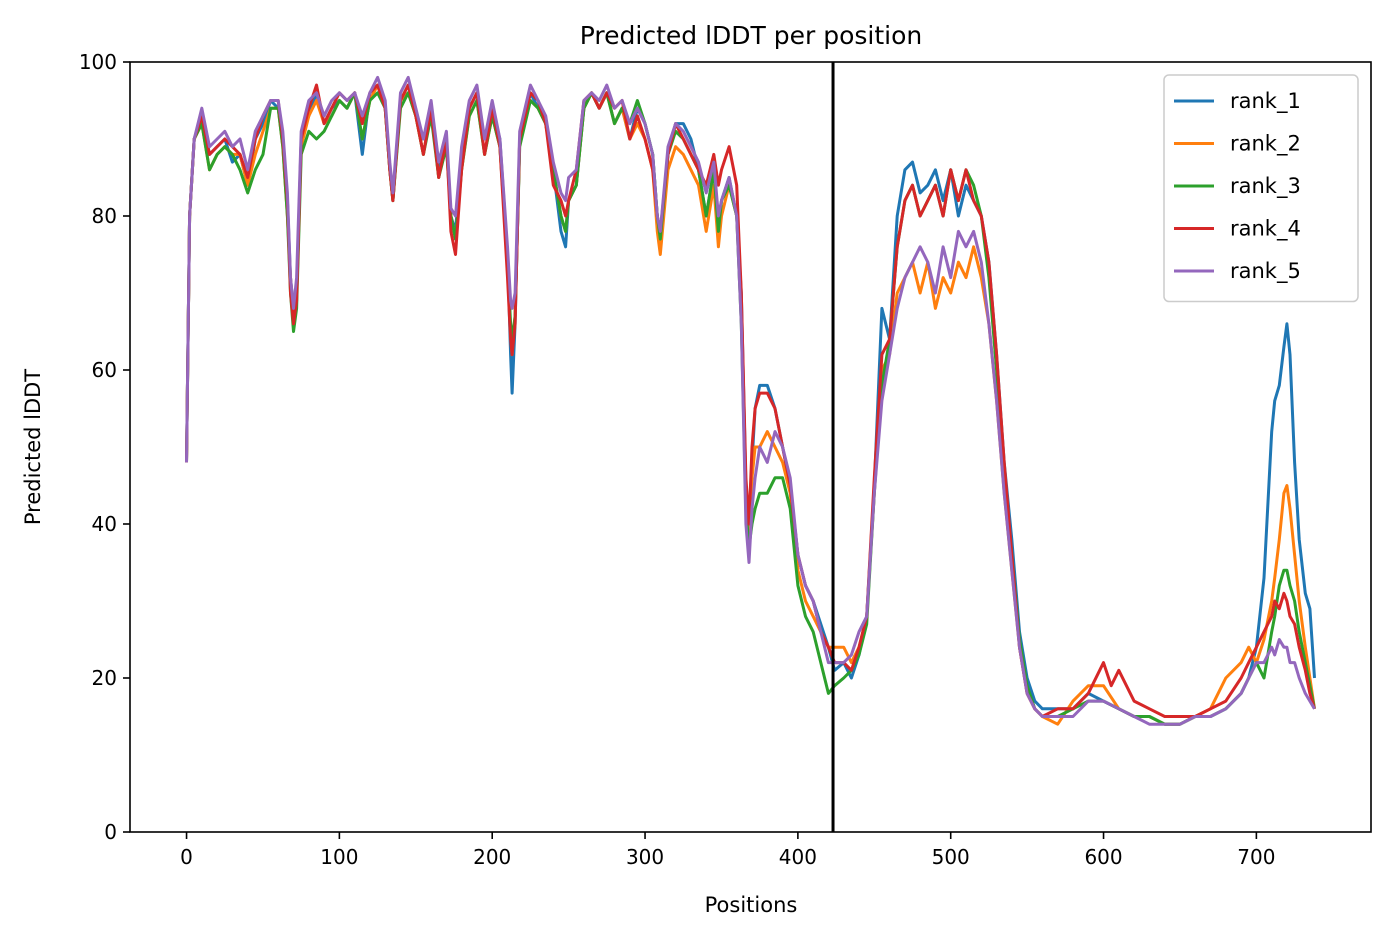 This screenshot has height=939, width=1391. What do you see at coordinates (798, 857) in the screenshot?
I see `x-tick-label: 400` at bounding box center [798, 857].